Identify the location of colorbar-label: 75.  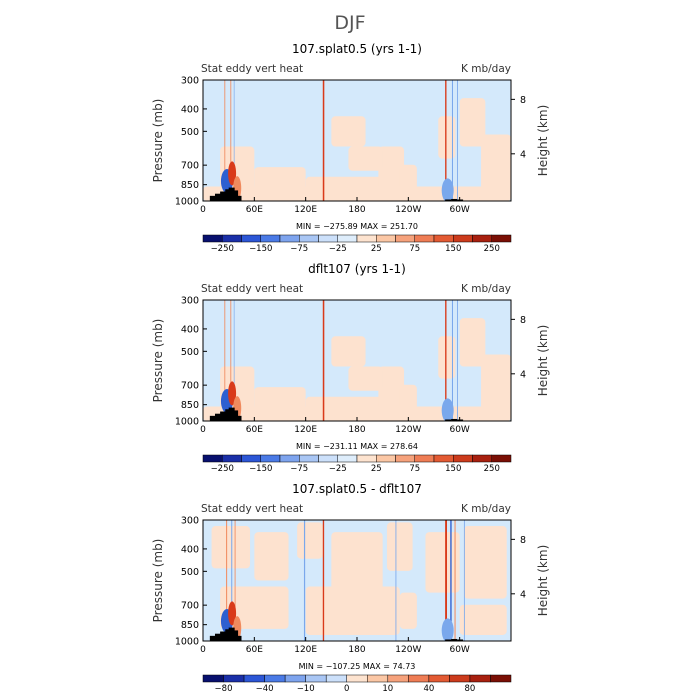
(414, 249).